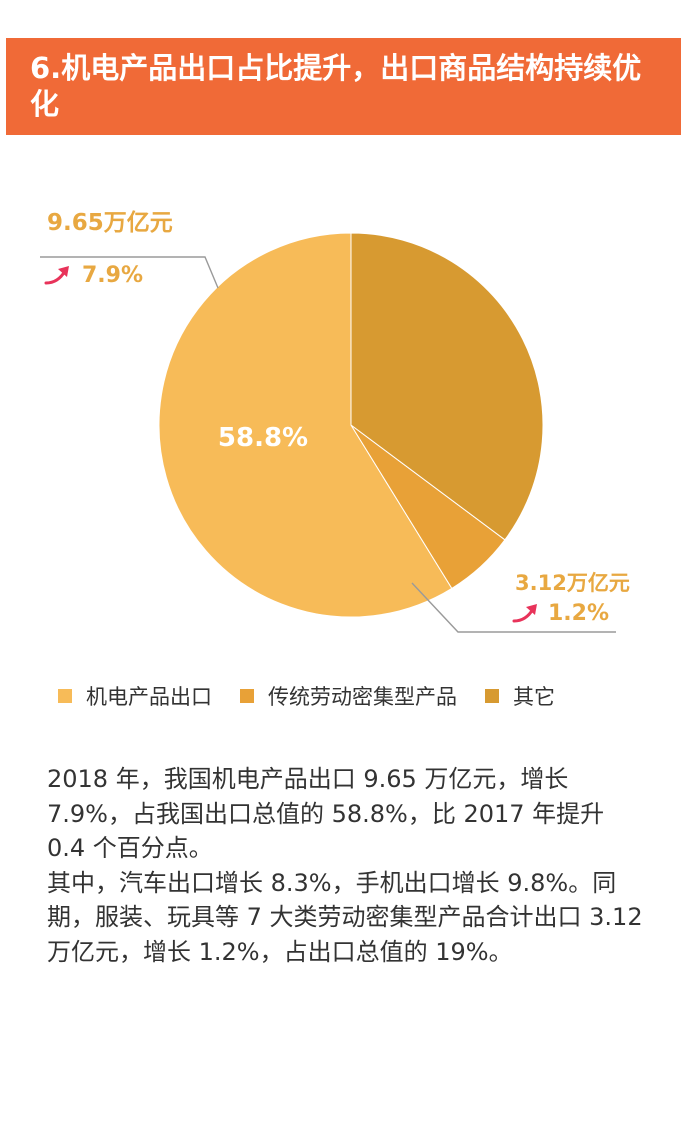 Image resolution: width=681 pixels, height=1129 pixels. I want to click on chart-legend: 机电产品出口 传统劳动密集型产品 其它, so click(320, 696).